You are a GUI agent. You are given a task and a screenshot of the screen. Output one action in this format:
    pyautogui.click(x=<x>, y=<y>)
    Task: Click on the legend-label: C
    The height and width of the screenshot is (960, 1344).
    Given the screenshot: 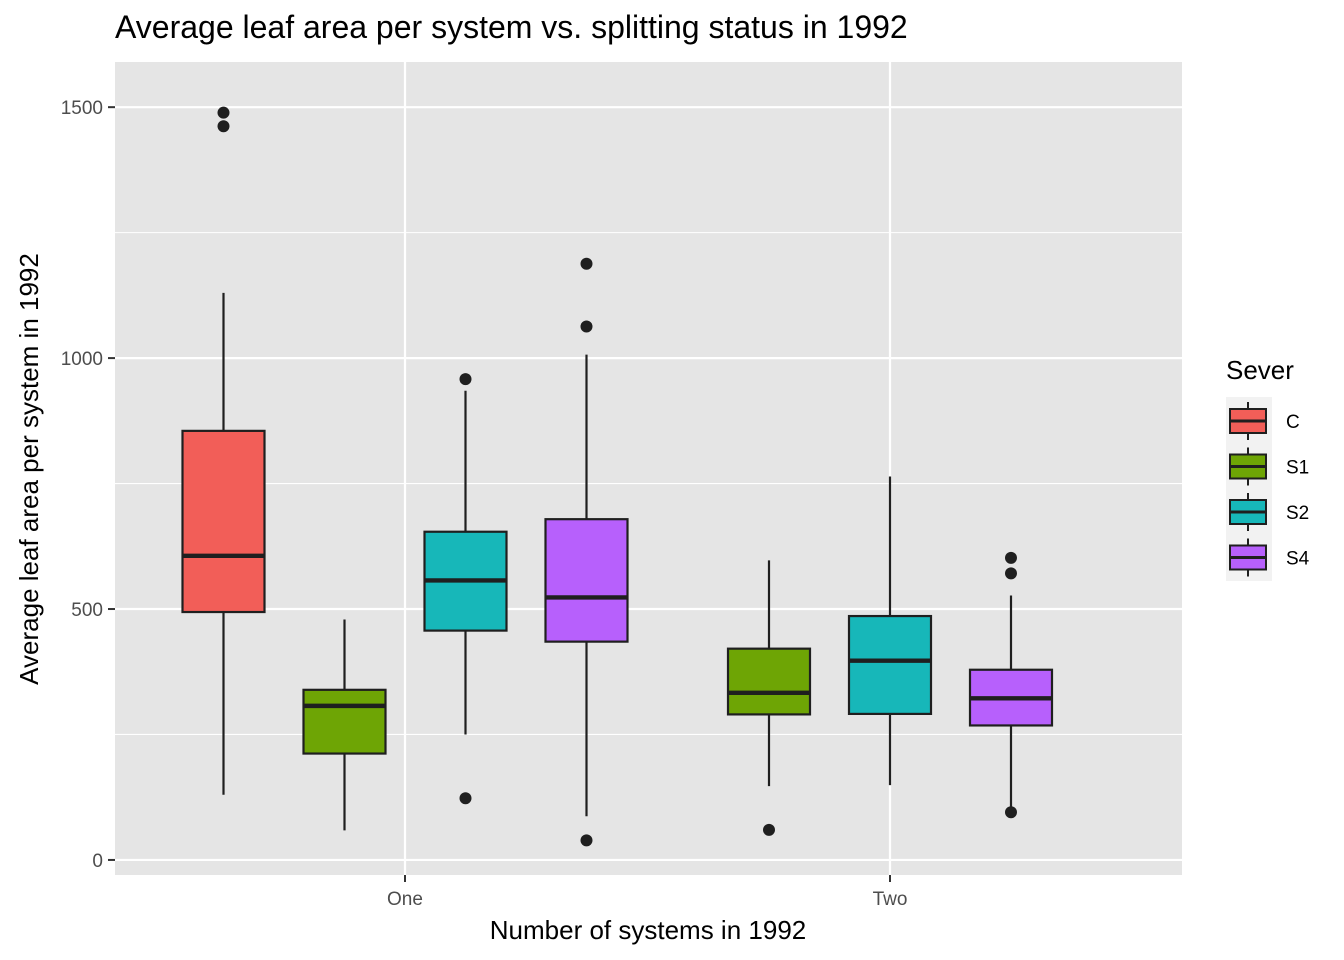 What is the action you would take?
    pyautogui.click(x=1293, y=422)
    